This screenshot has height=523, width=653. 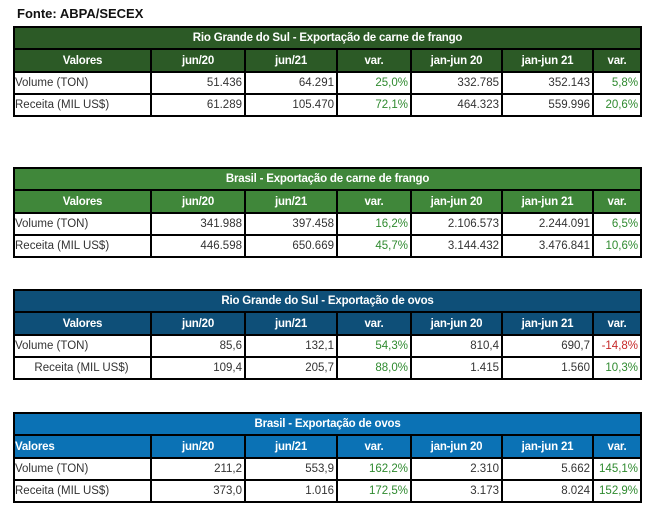 What do you see at coordinates (198, 491) in the screenshot?
I see `cell-jun20: 373,0` at bounding box center [198, 491].